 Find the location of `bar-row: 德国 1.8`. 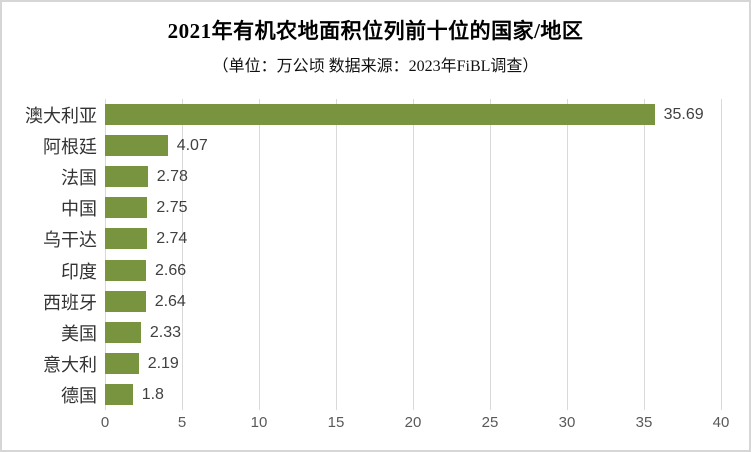

bar-row: 德国 1.8 is located at coordinates (375, 394).